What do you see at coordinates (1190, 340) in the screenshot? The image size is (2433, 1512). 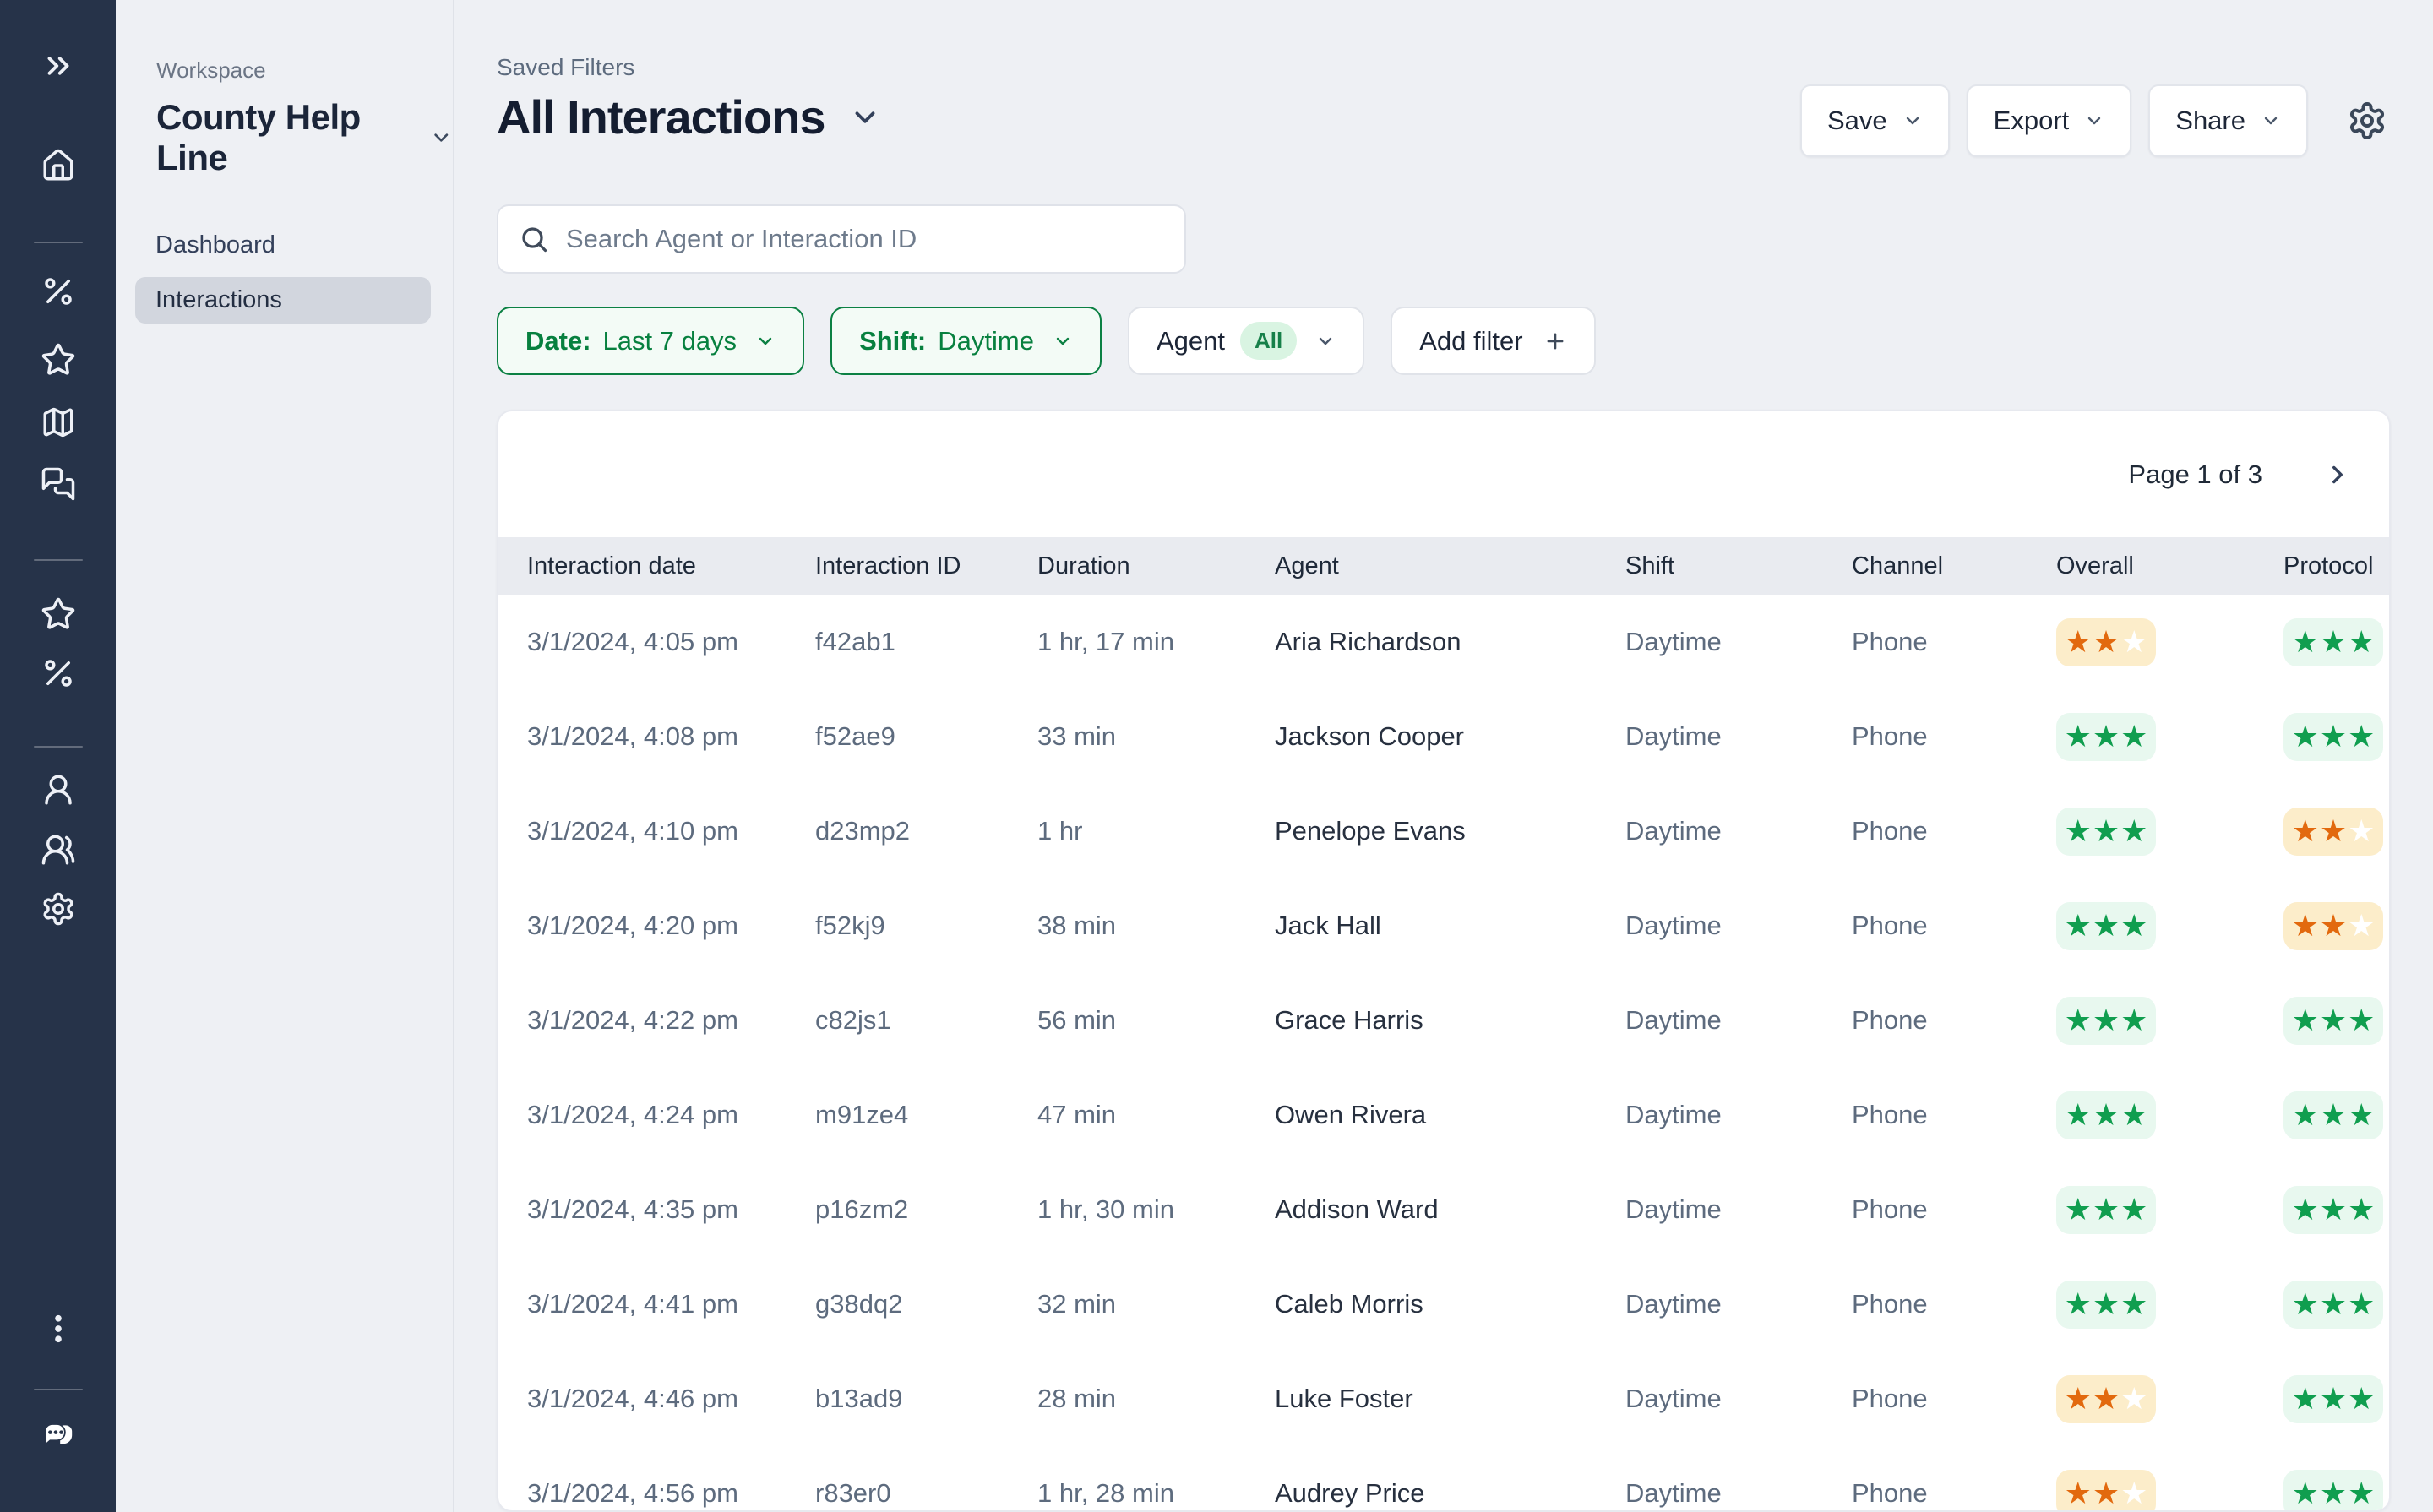 I see `agent-filter-label: Agent` at bounding box center [1190, 340].